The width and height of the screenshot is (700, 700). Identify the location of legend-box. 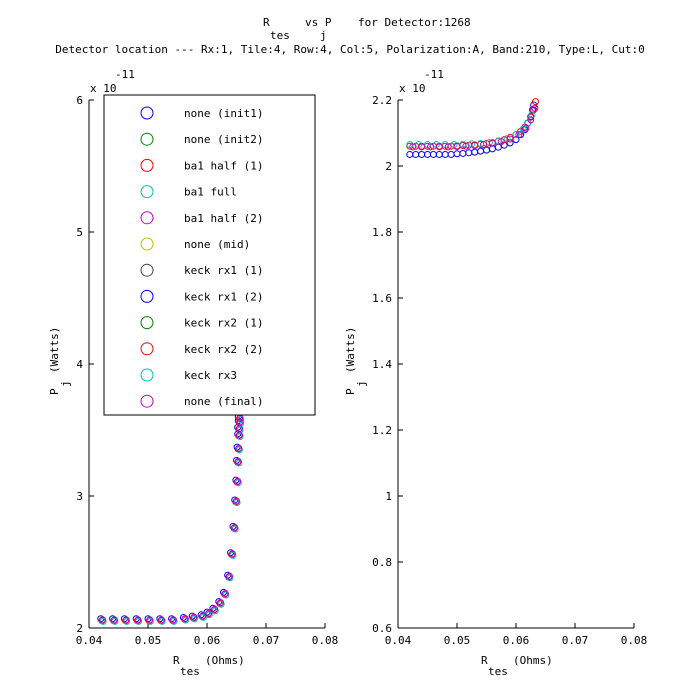
(209, 255).